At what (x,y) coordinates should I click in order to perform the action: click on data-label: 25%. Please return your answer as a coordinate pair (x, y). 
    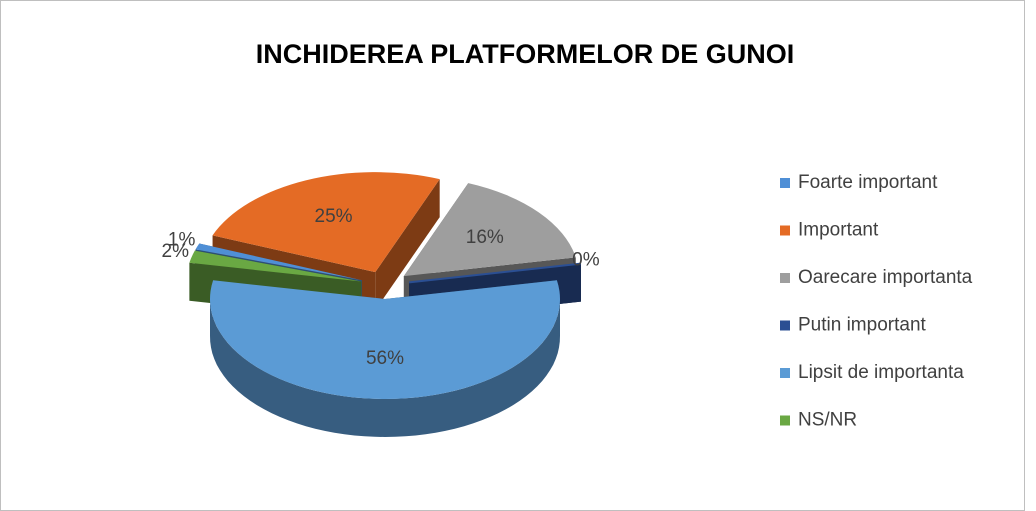
    Looking at the image, I should click on (334, 216).